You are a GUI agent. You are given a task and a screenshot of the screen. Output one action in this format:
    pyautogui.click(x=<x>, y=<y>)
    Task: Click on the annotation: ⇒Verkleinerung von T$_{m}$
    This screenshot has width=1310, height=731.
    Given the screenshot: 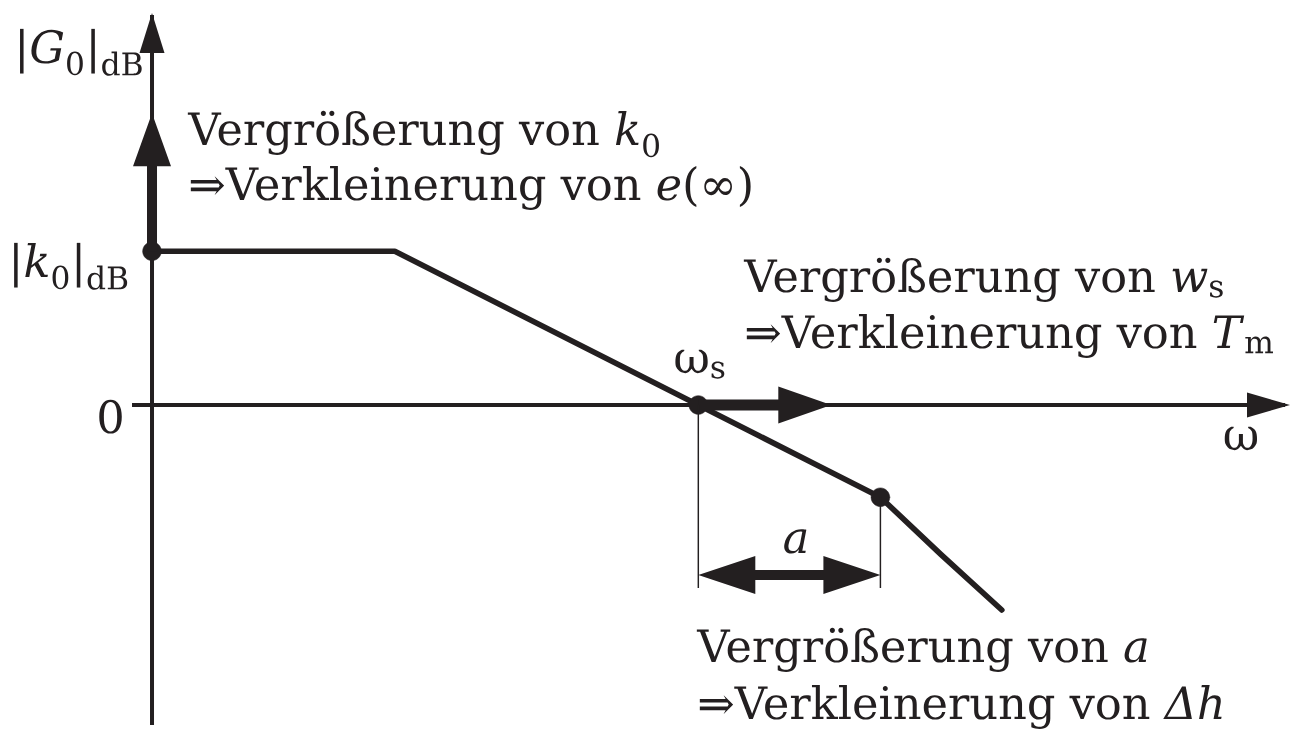 What is the action you would take?
    pyautogui.click(x=1009, y=336)
    